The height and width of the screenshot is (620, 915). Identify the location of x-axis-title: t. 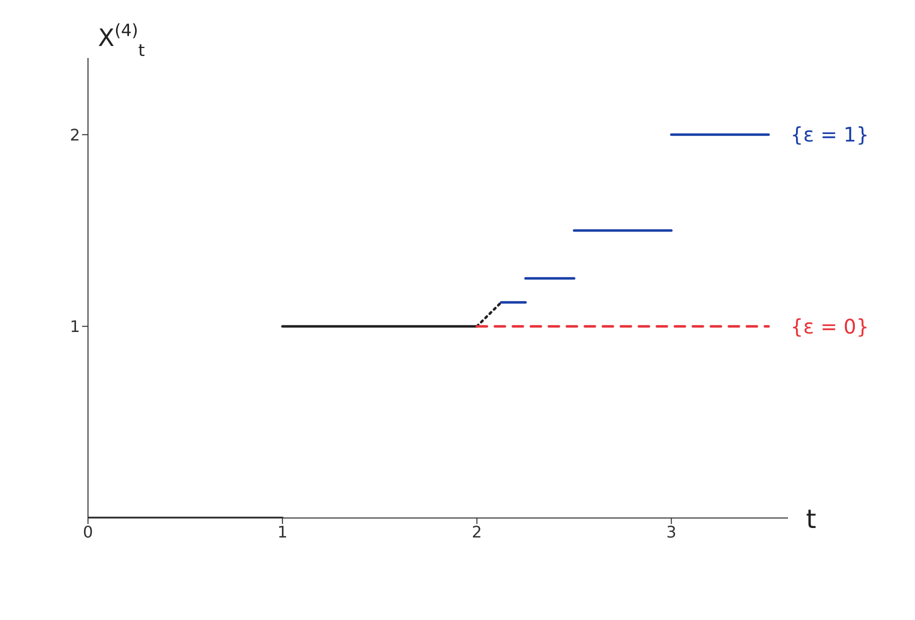
(811, 520).